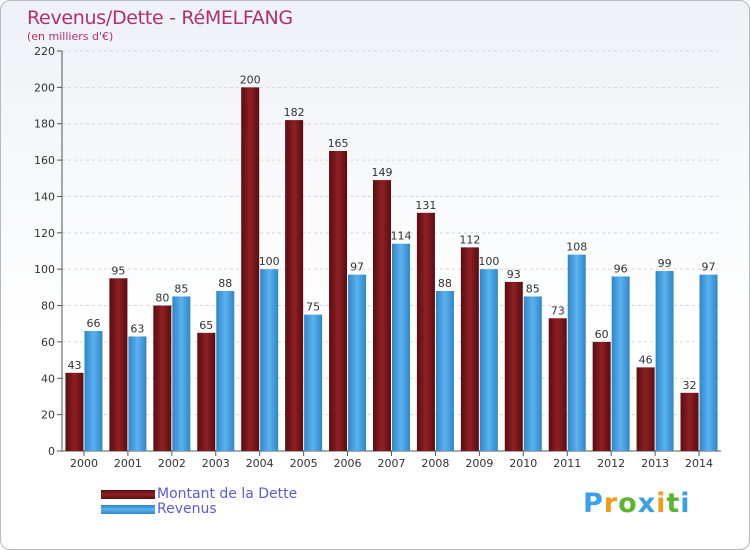 This screenshot has width=750, height=550. What do you see at coordinates (646, 359) in the screenshot?
I see `data-label: 46` at bounding box center [646, 359].